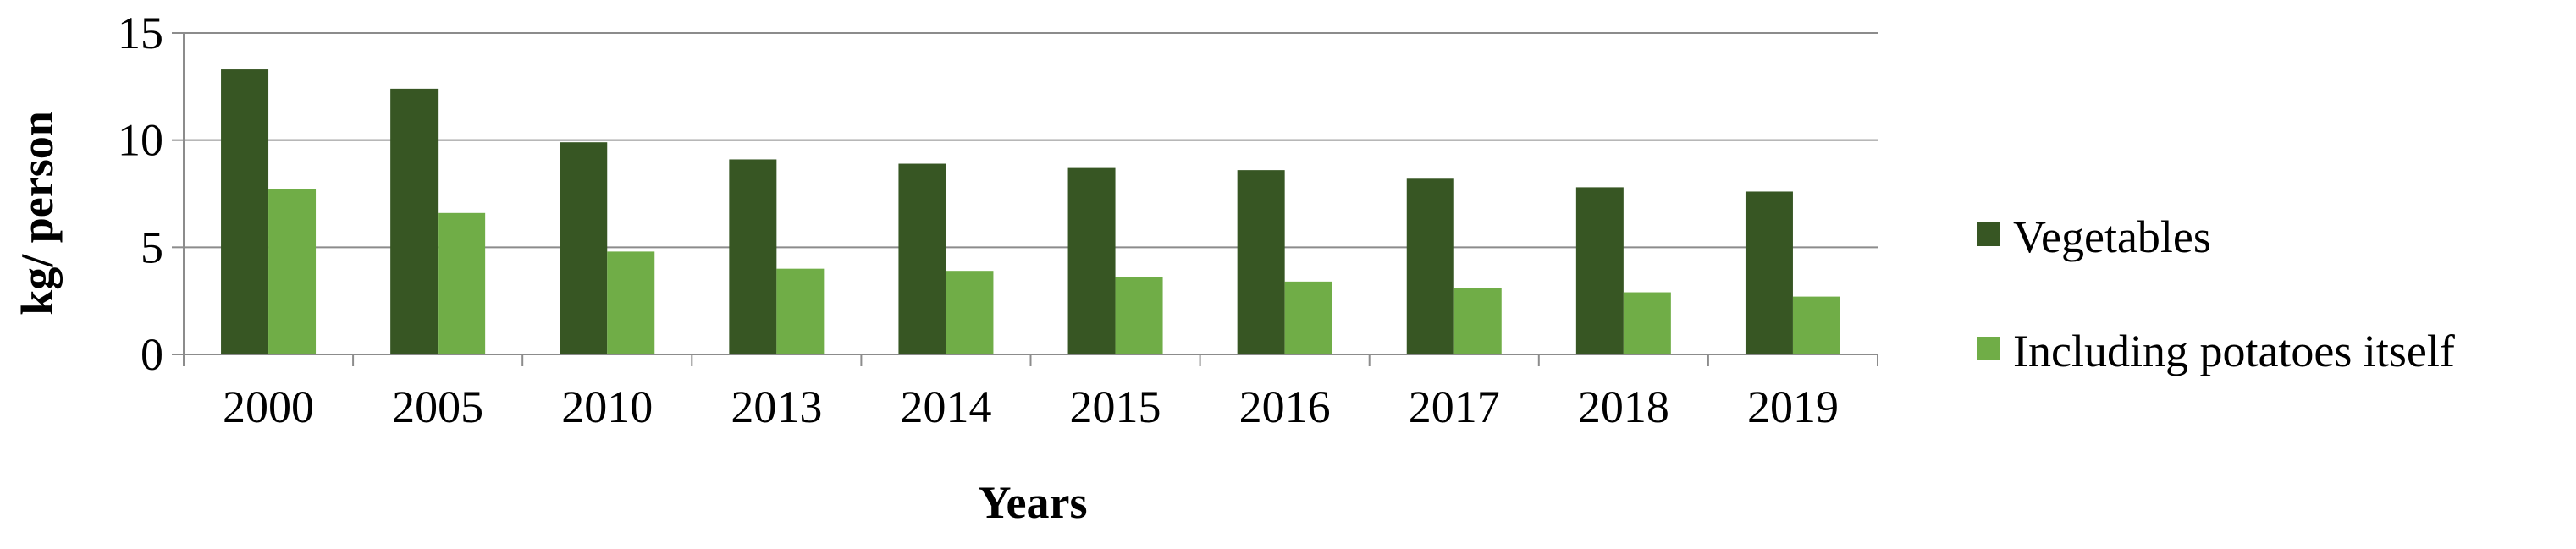  I want to click on bar-vegetables-2010, so click(584, 248).